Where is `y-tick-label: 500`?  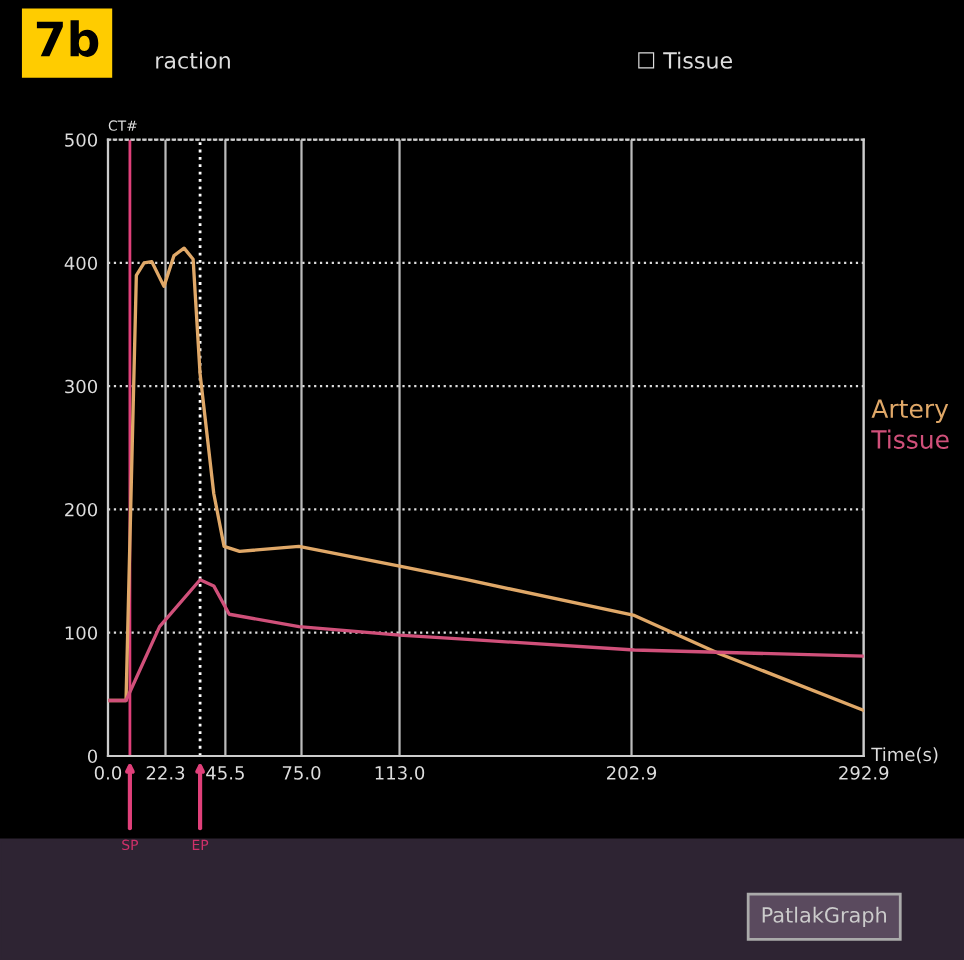
y-tick-label: 500 is located at coordinates (81, 140).